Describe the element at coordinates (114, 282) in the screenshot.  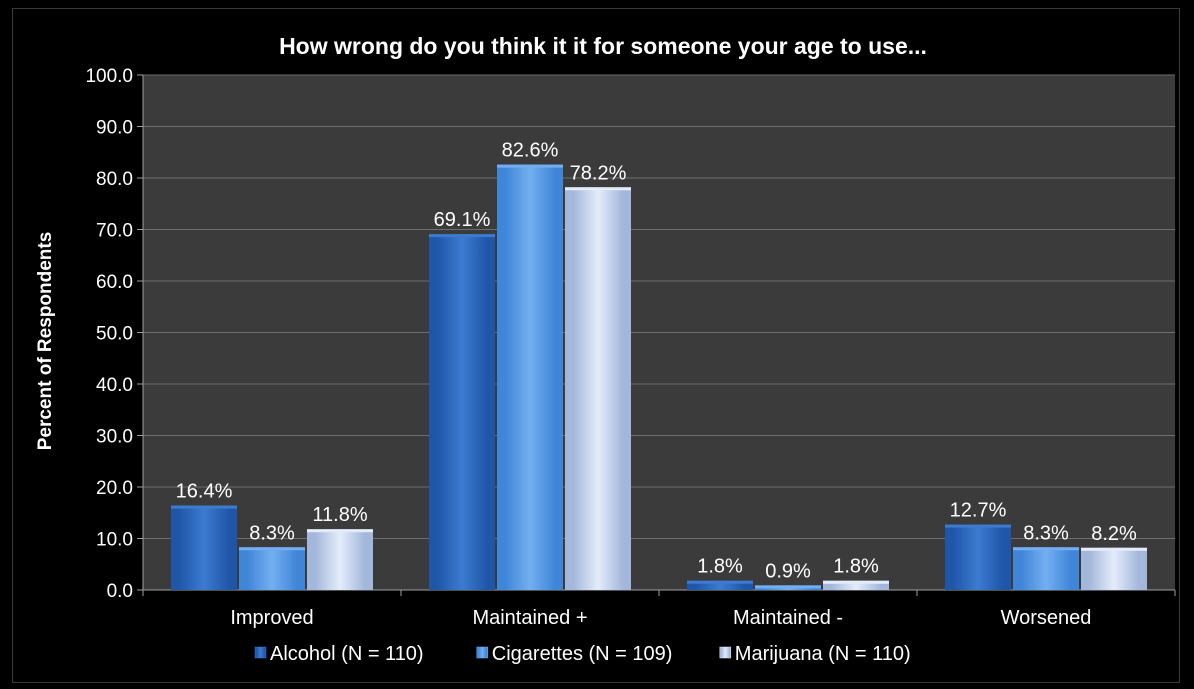
I see `y-tick-label: 60.0` at that location.